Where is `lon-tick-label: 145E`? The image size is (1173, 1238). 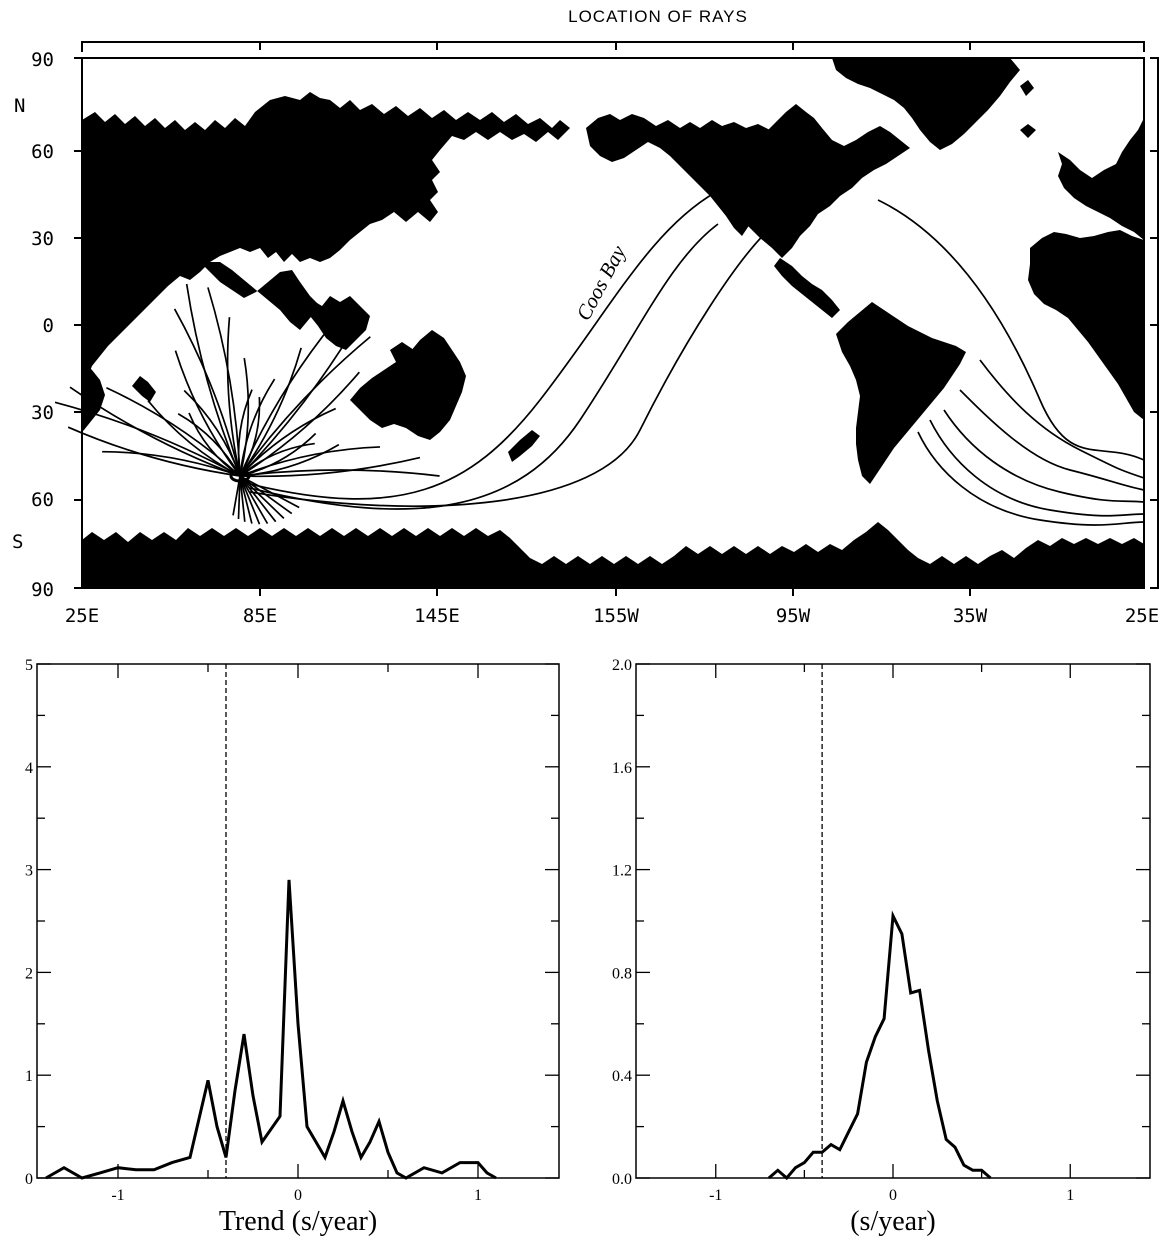 lon-tick-label: 145E is located at coordinates (437, 616).